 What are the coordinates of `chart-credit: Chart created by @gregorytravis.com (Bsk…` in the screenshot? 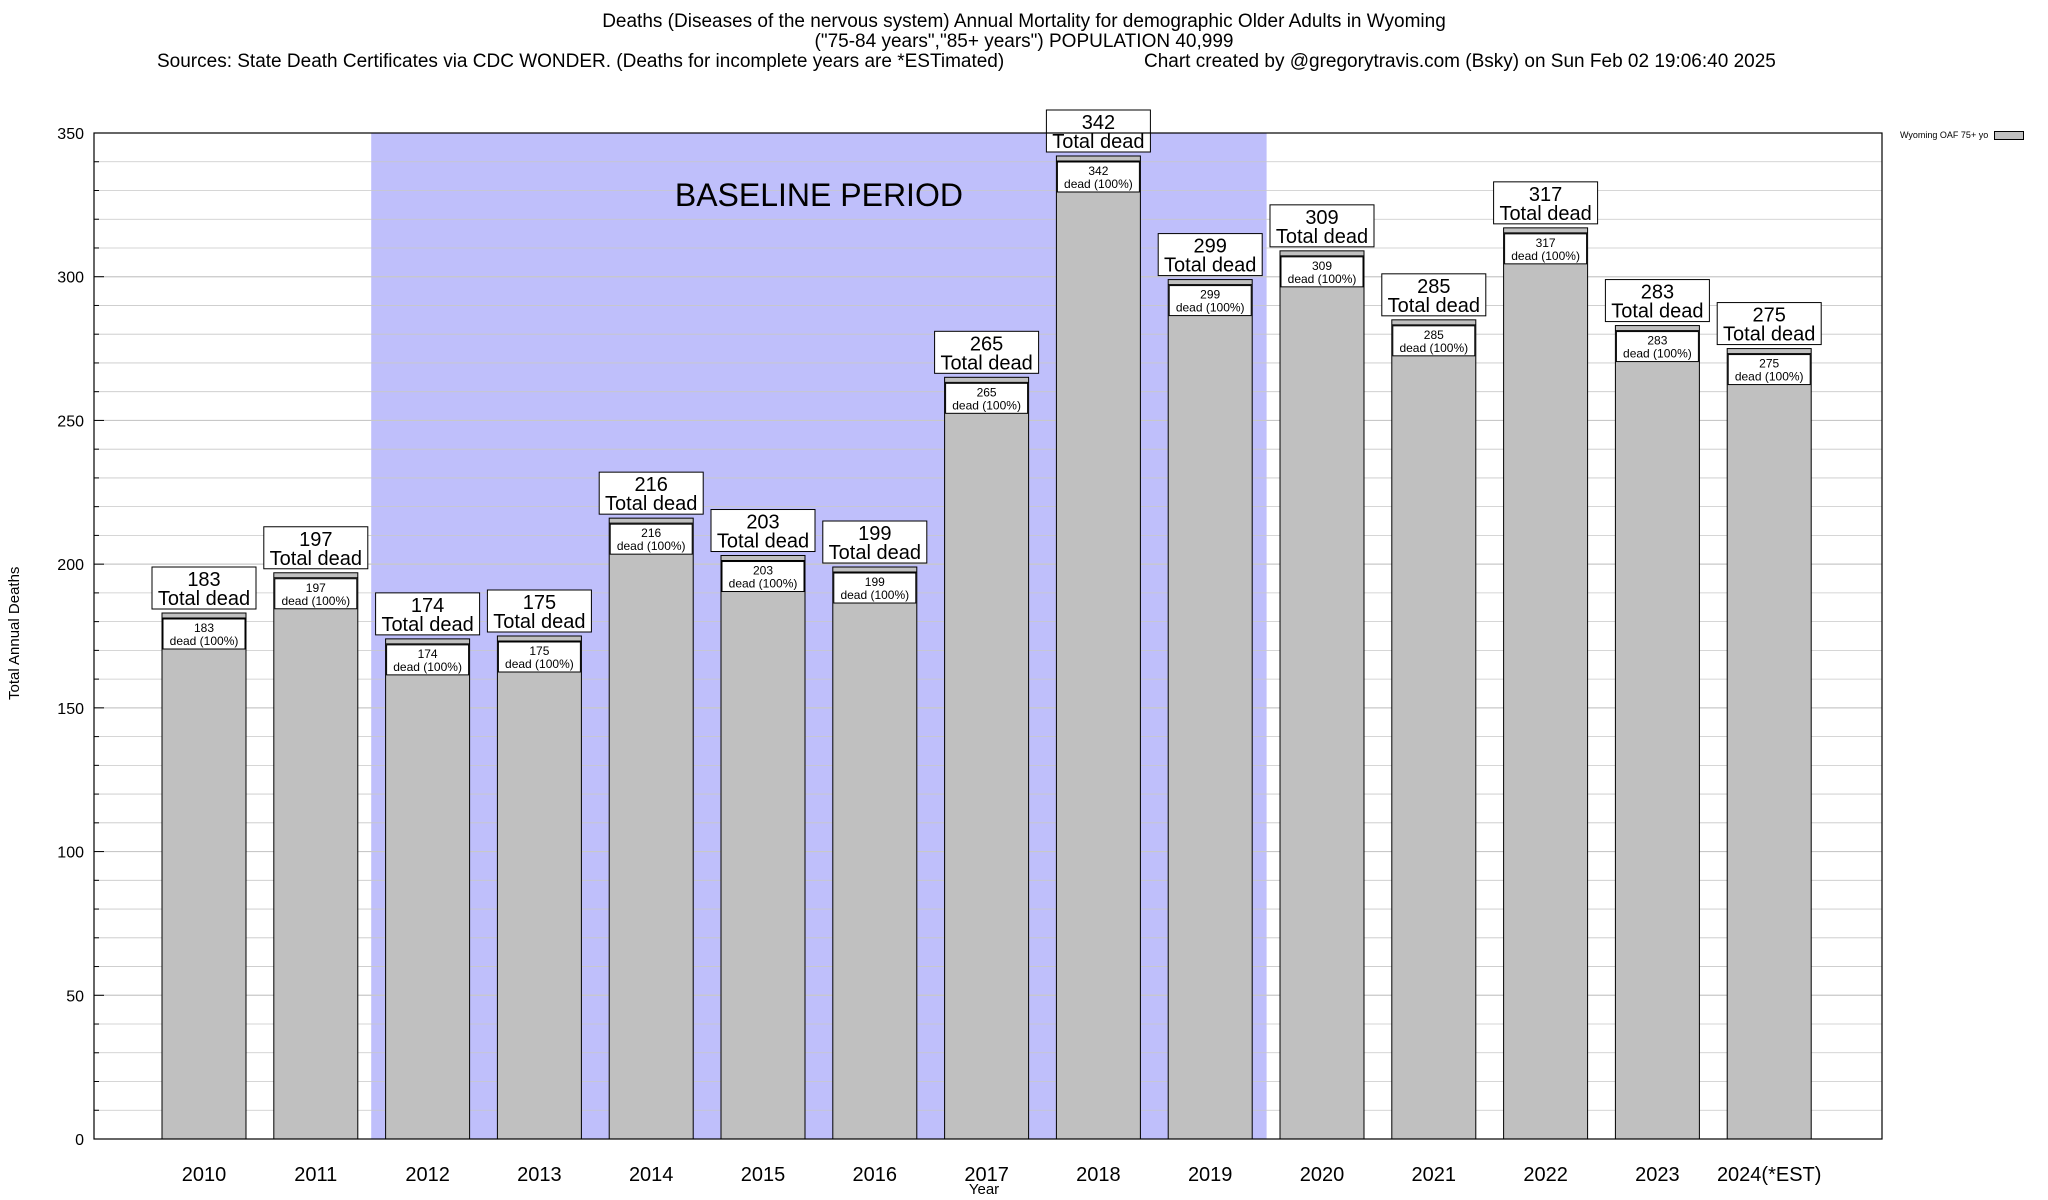 It's located at (1460, 61).